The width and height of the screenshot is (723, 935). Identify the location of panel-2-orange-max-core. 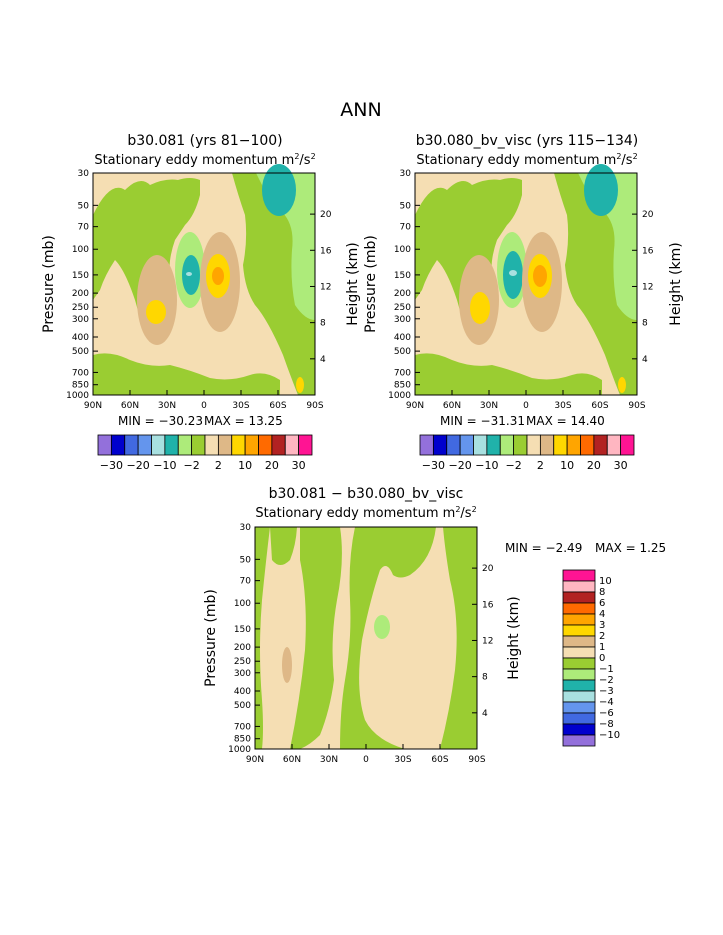
(540, 276).